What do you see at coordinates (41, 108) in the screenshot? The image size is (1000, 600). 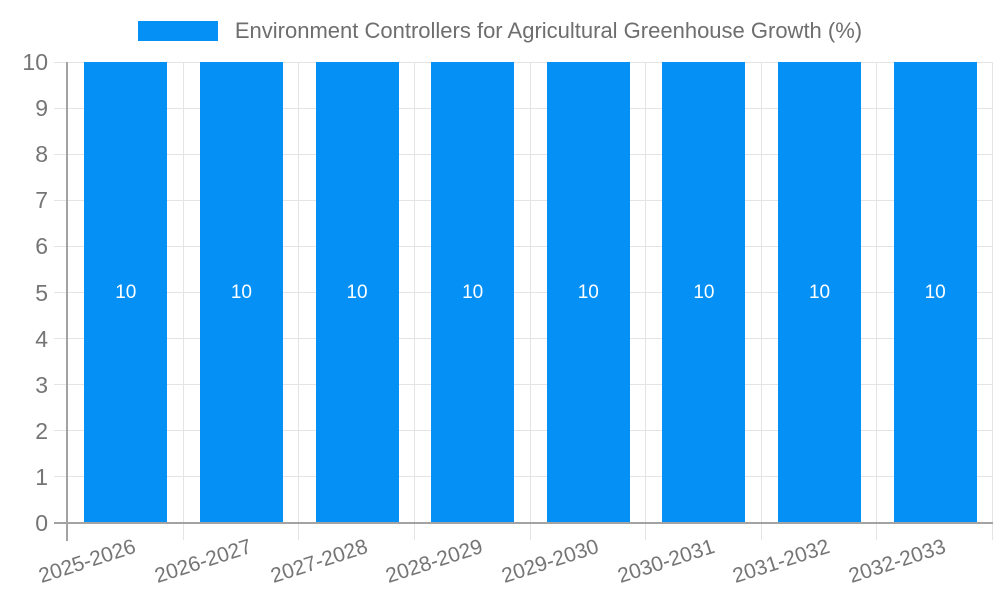 I see `y-tick-label: 9` at bounding box center [41, 108].